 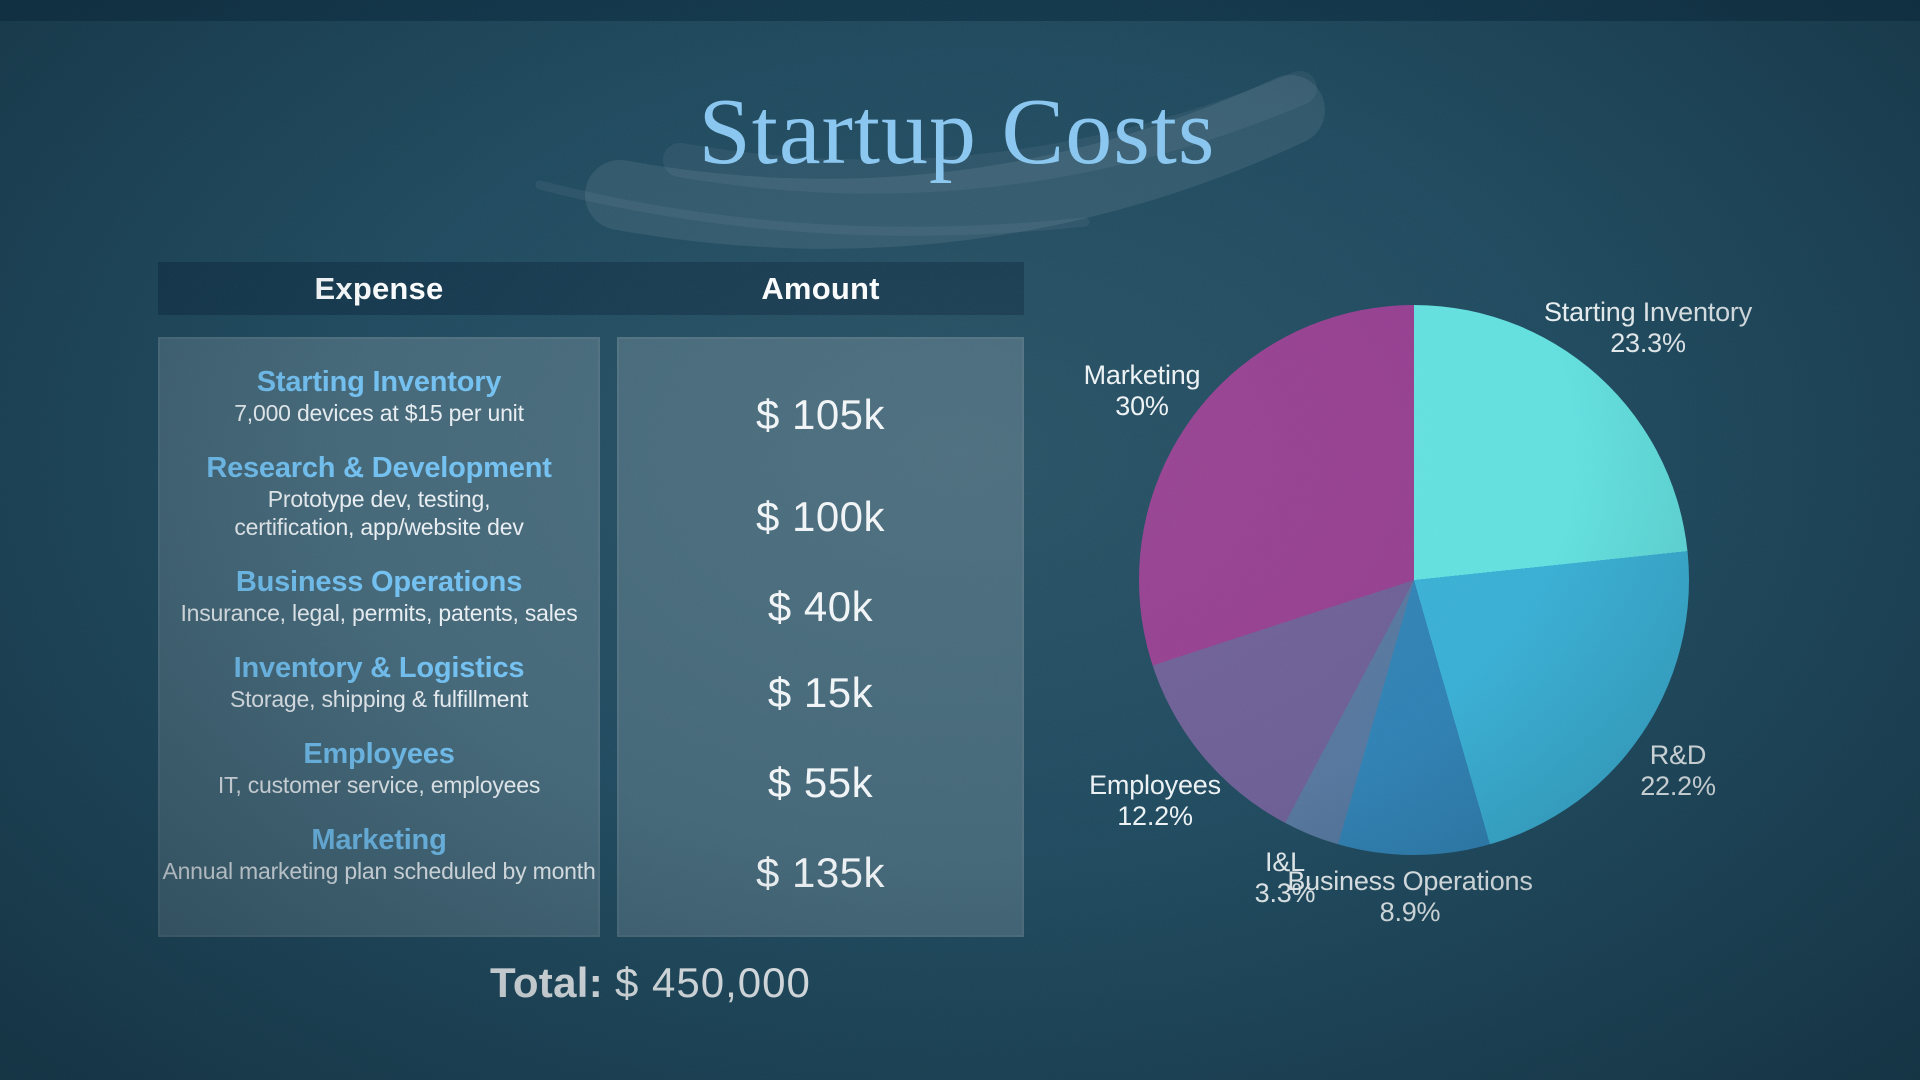 I want to click on pie-label-percent: 22.2%, so click(x=1678, y=786).